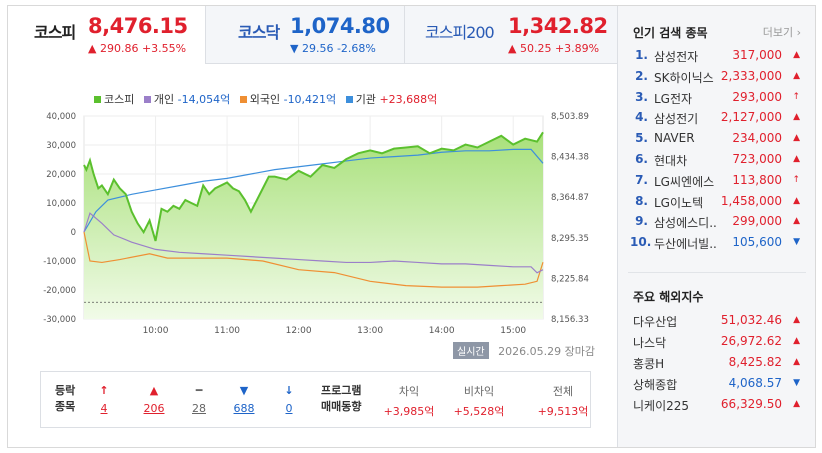 The width and height of the screenshot is (822, 453). Describe the element at coordinates (641, 179) in the screenshot. I see `rank-number: 7.` at that location.